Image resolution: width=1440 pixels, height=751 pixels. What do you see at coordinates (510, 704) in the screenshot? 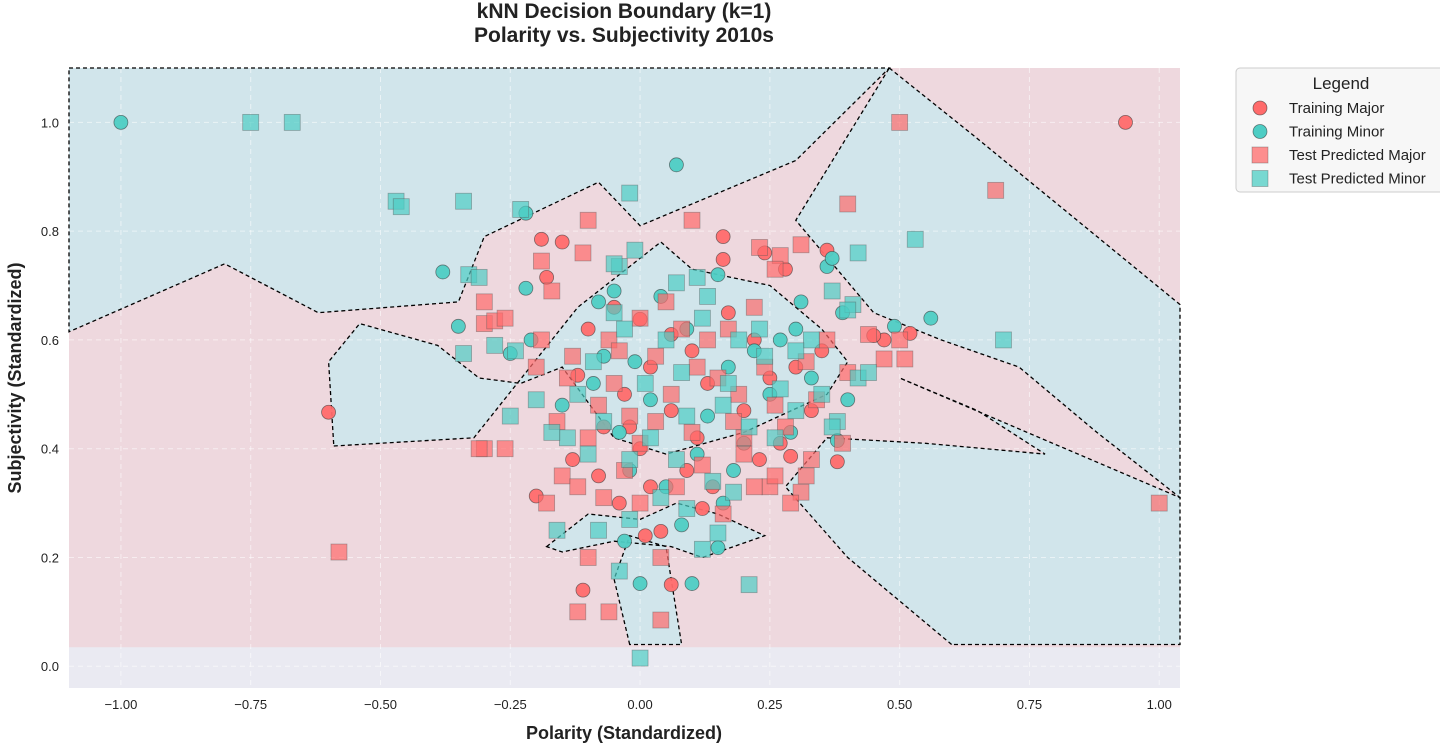
I see `x-tick-label: −0.25` at bounding box center [510, 704].